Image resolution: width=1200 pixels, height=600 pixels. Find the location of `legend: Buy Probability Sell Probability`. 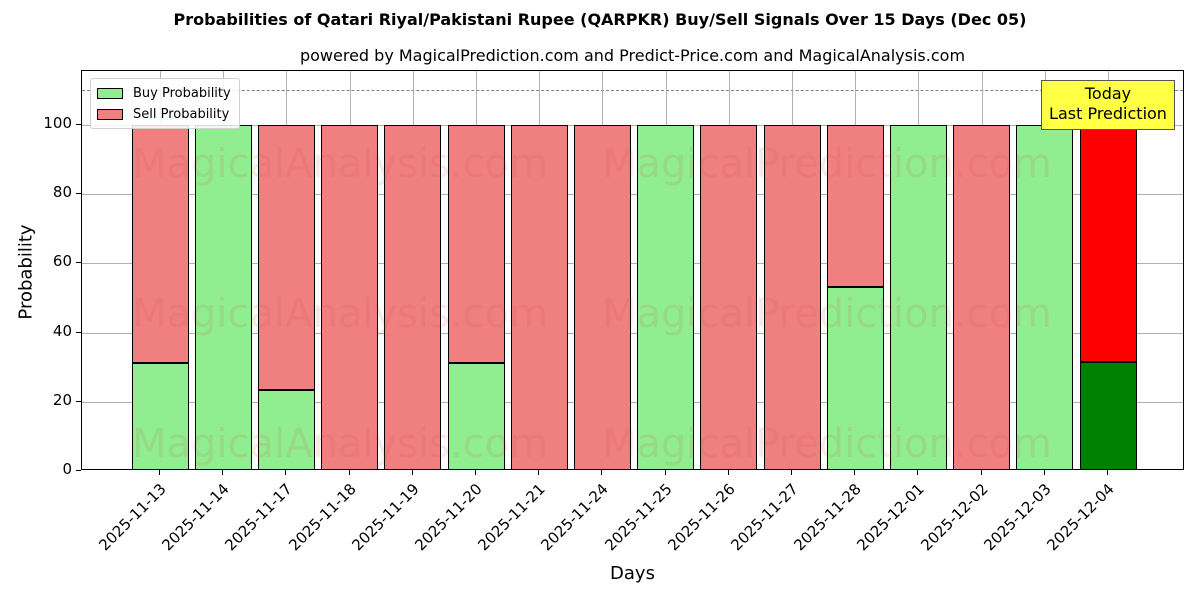

legend: Buy Probability Sell Probability is located at coordinates (165, 103).